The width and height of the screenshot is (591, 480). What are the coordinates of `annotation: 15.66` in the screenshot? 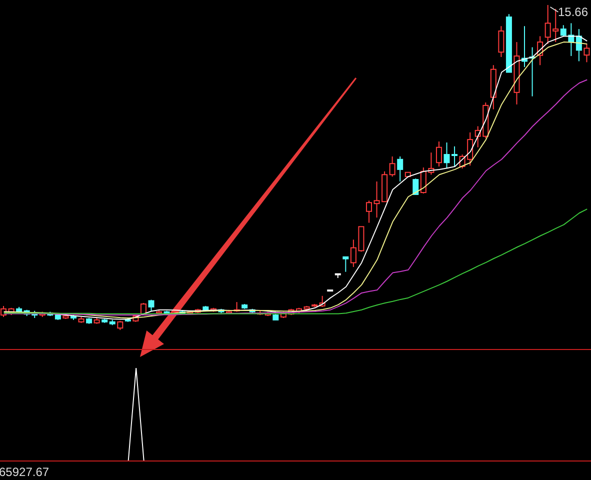 It's located at (573, 12).